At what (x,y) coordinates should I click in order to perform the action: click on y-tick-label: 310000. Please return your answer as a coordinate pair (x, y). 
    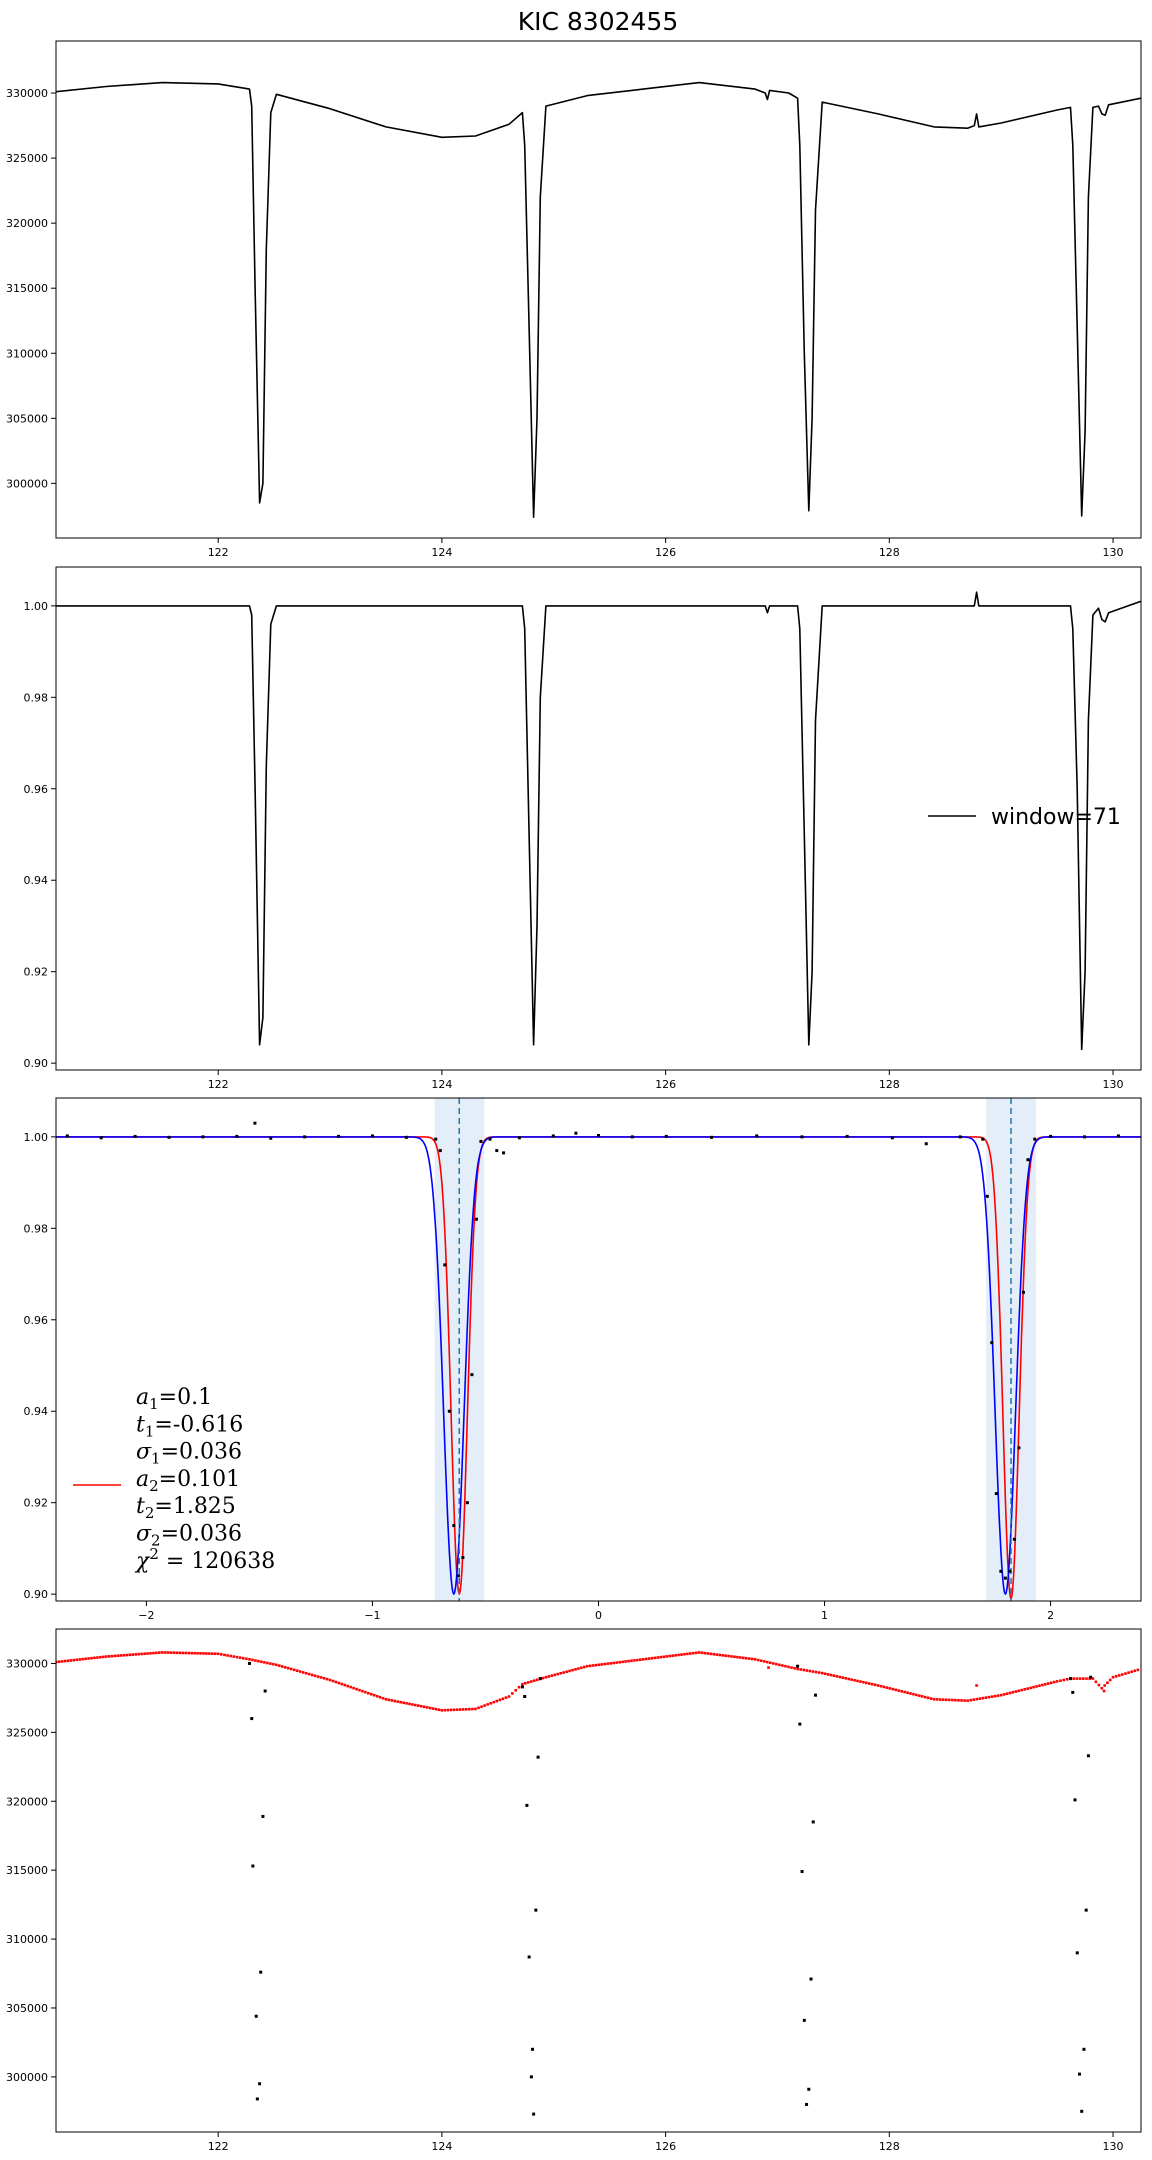
    Looking at the image, I should click on (27, 353).